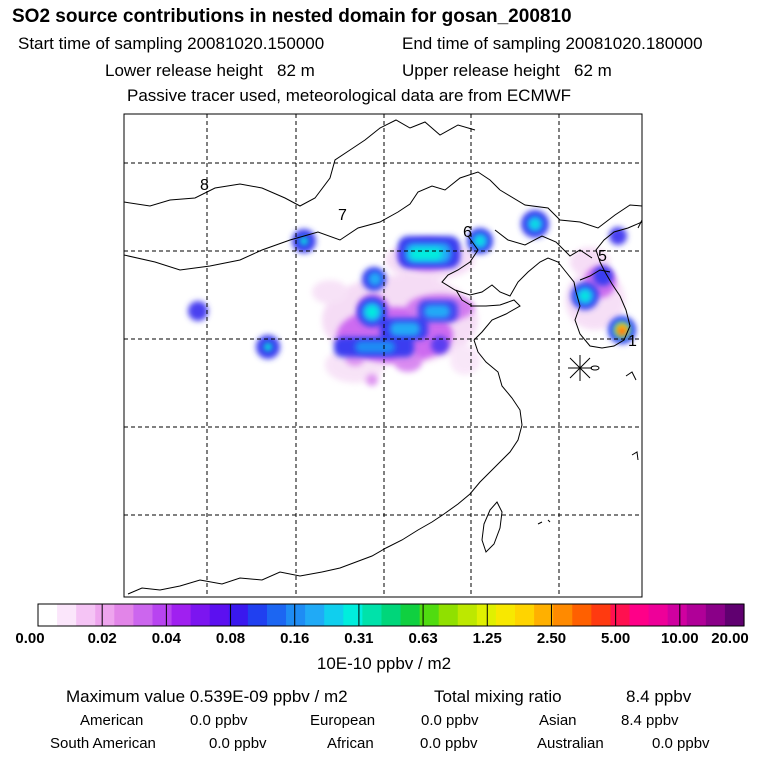 This screenshot has width=768, height=768. Describe the element at coordinates (350, 743) in the screenshot. I see `source-name-african: African` at that location.